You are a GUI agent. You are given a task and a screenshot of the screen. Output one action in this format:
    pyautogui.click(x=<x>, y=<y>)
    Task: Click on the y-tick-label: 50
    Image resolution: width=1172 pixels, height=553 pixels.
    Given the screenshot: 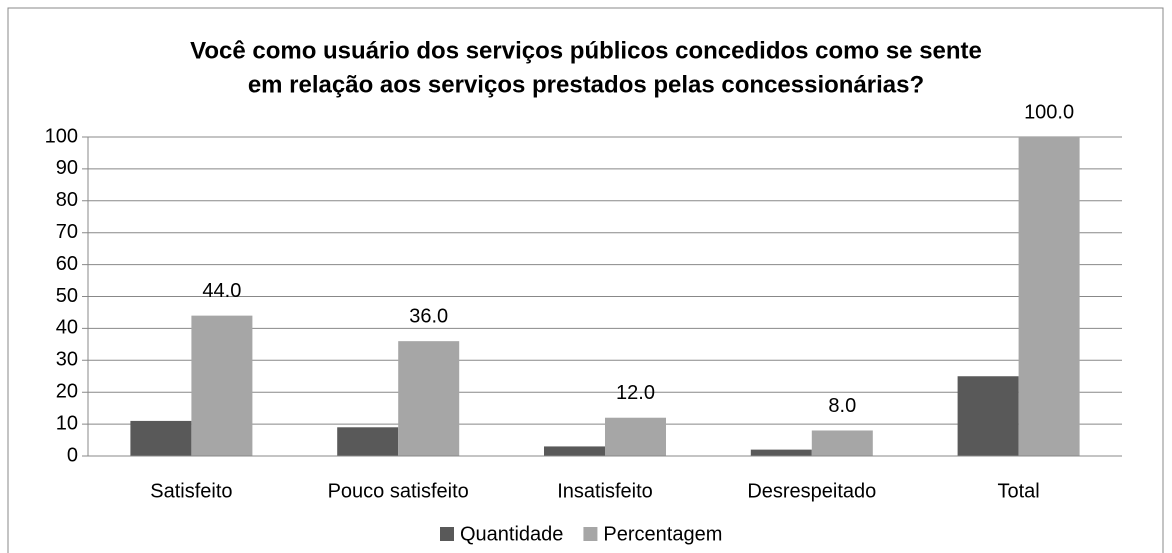 What is the action you would take?
    pyautogui.click(x=67, y=296)
    